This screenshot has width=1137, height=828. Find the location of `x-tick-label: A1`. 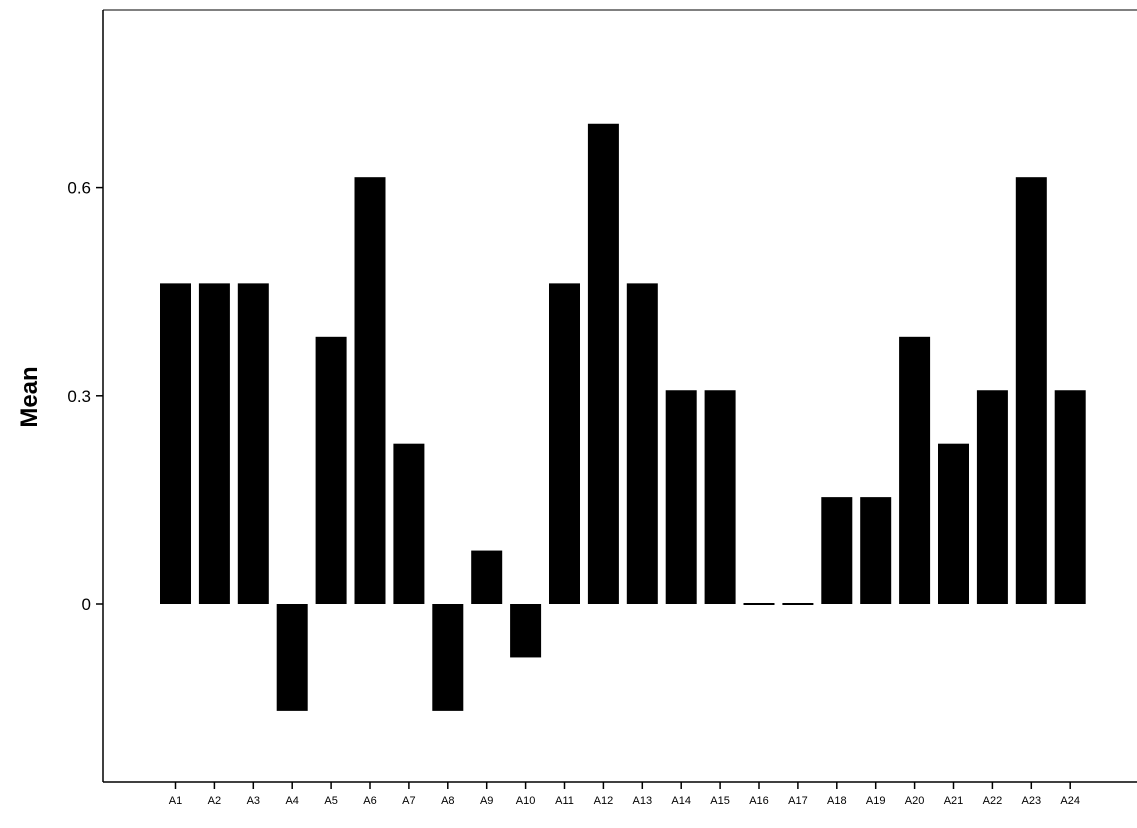

x-tick-label: A1 is located at coordinates (175, 801).